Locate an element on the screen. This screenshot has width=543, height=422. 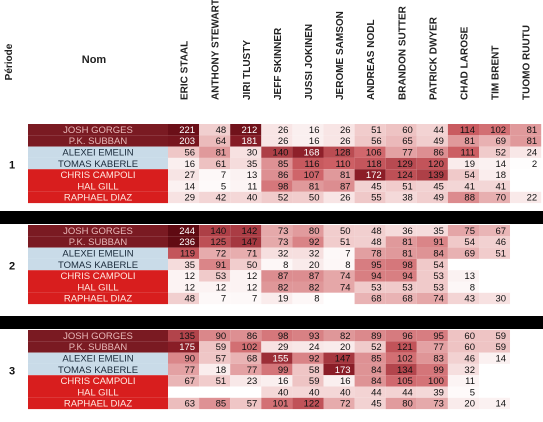
cell-value: 51 is located at coordinates (345, 242).